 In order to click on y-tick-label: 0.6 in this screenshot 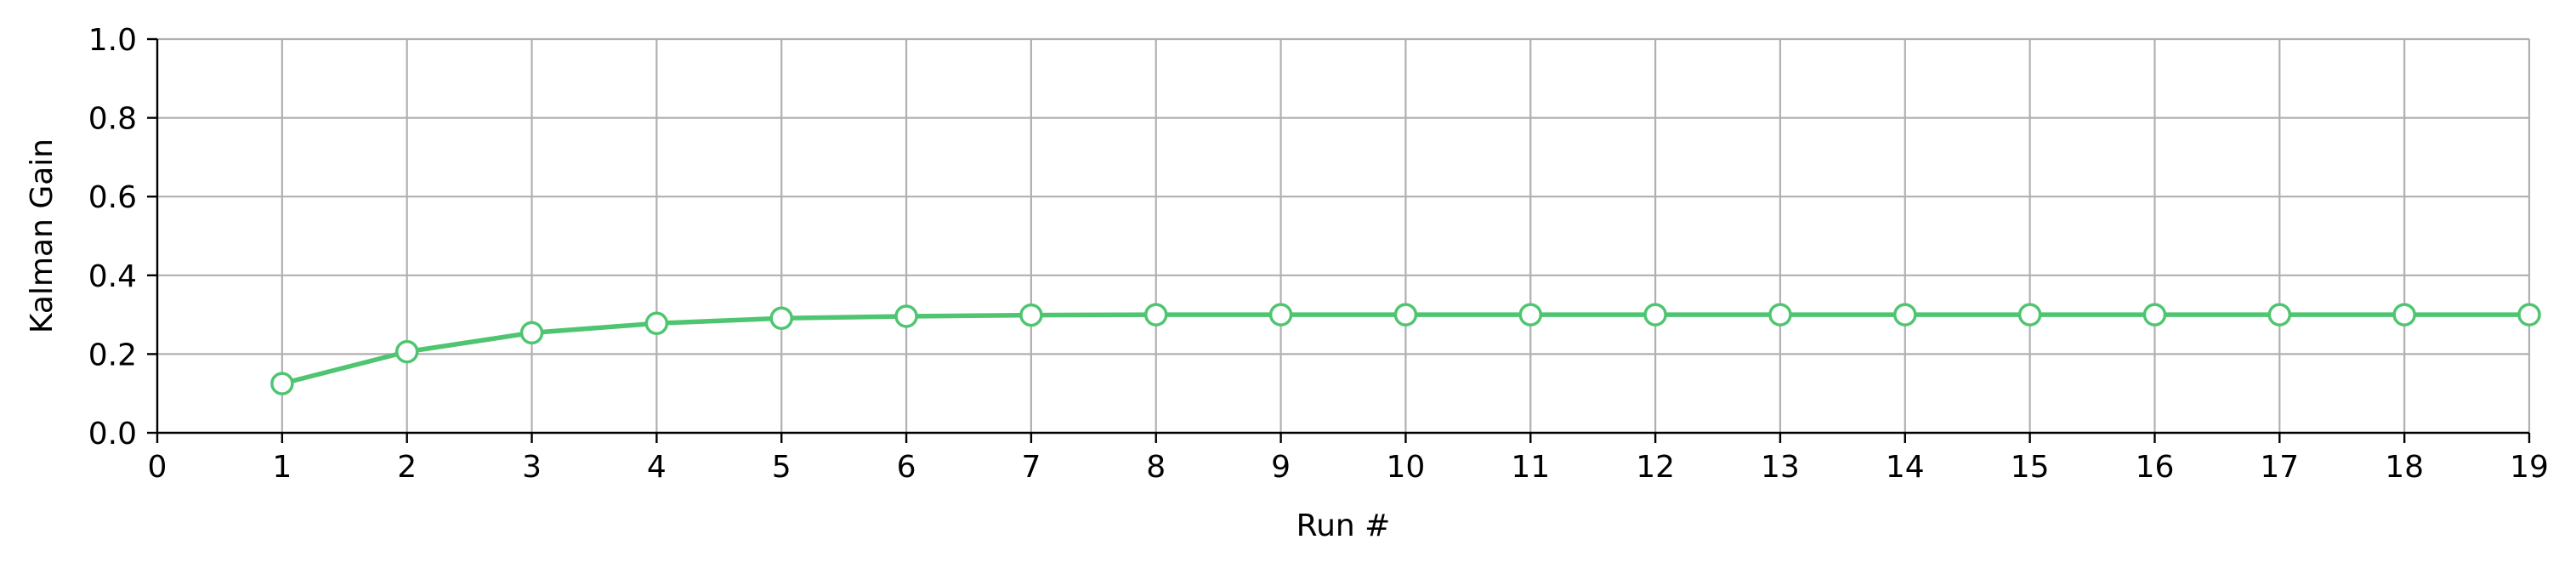, I will do `click(113, 198)`.